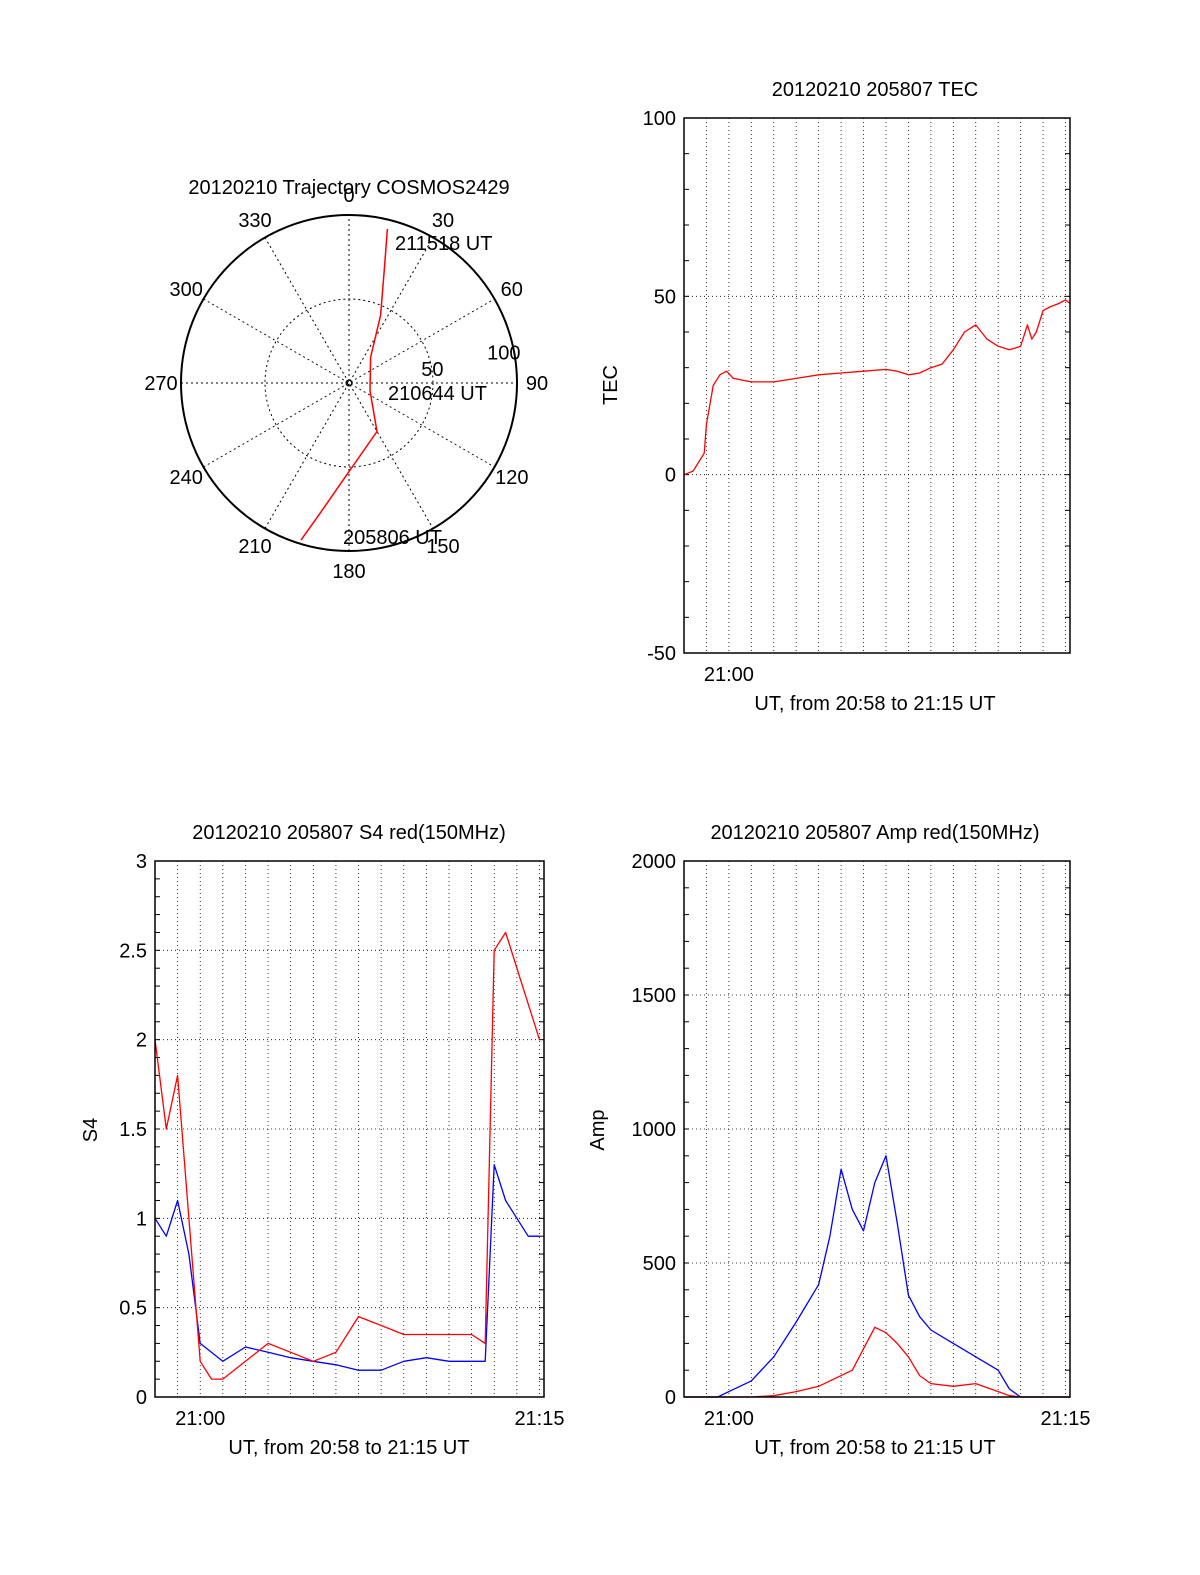 The image size is (1200, 1575). I want to click on y-tick-label: 3, so click(141, 862).